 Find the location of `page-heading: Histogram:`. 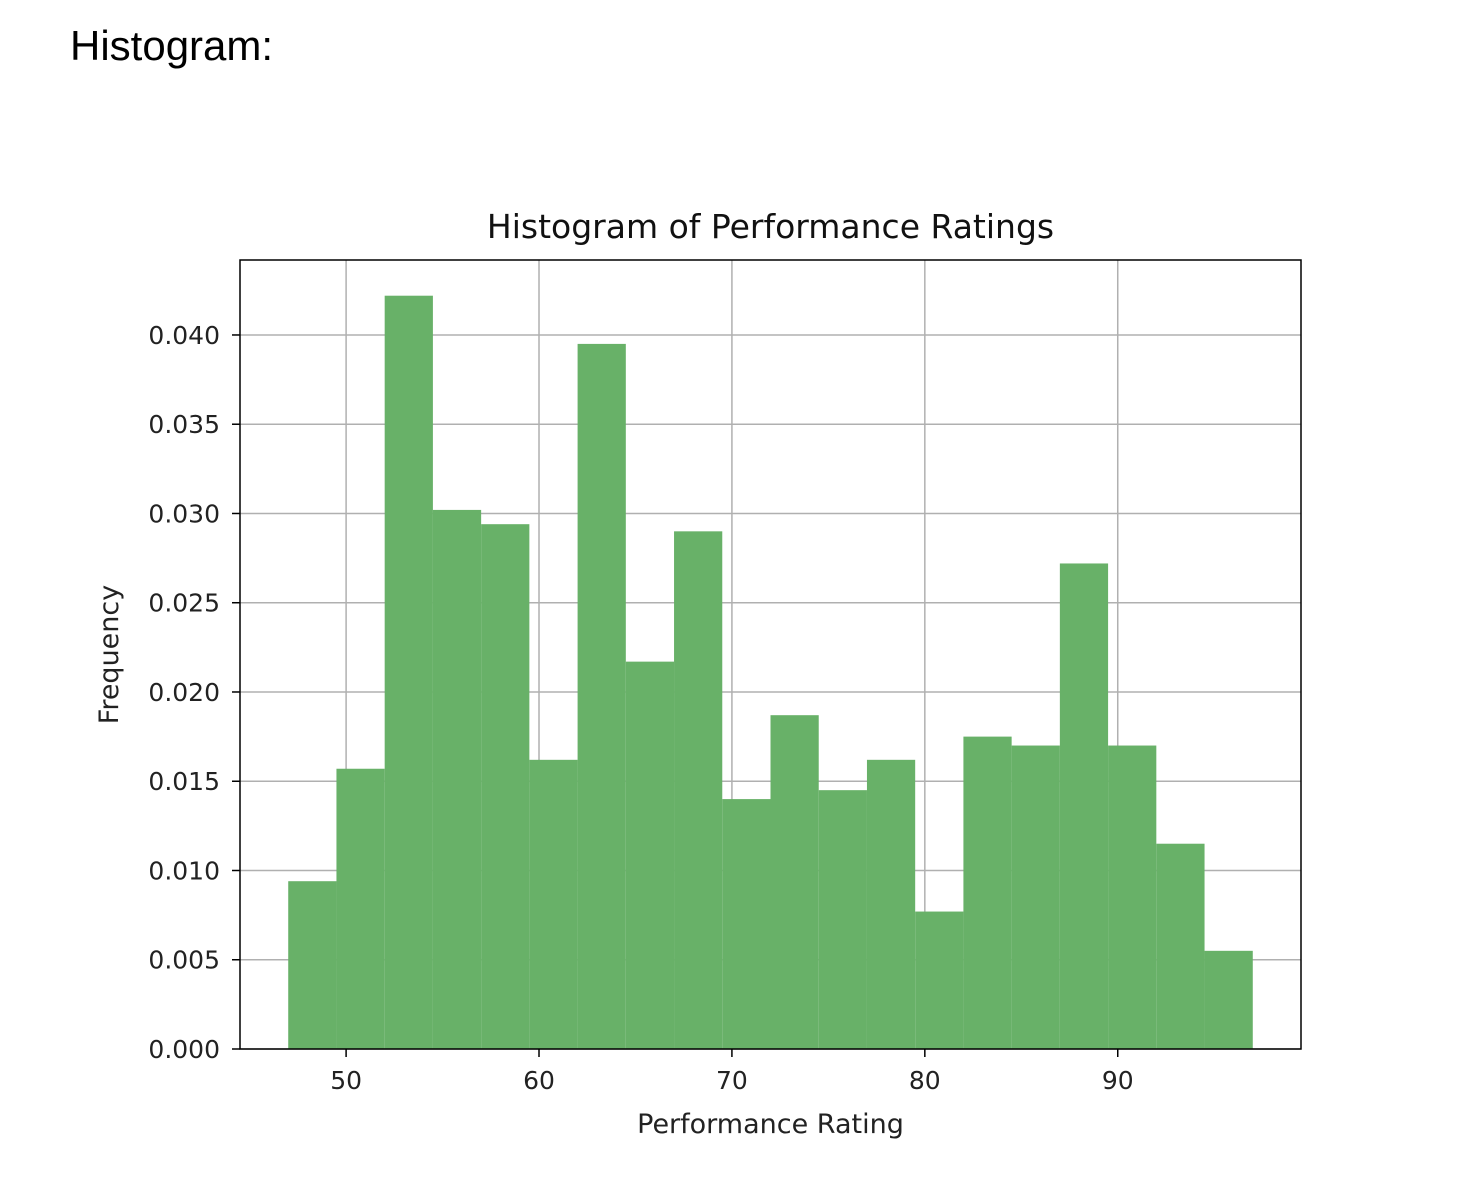

page-heading: Histogram: is located at coordinates (172, 45).